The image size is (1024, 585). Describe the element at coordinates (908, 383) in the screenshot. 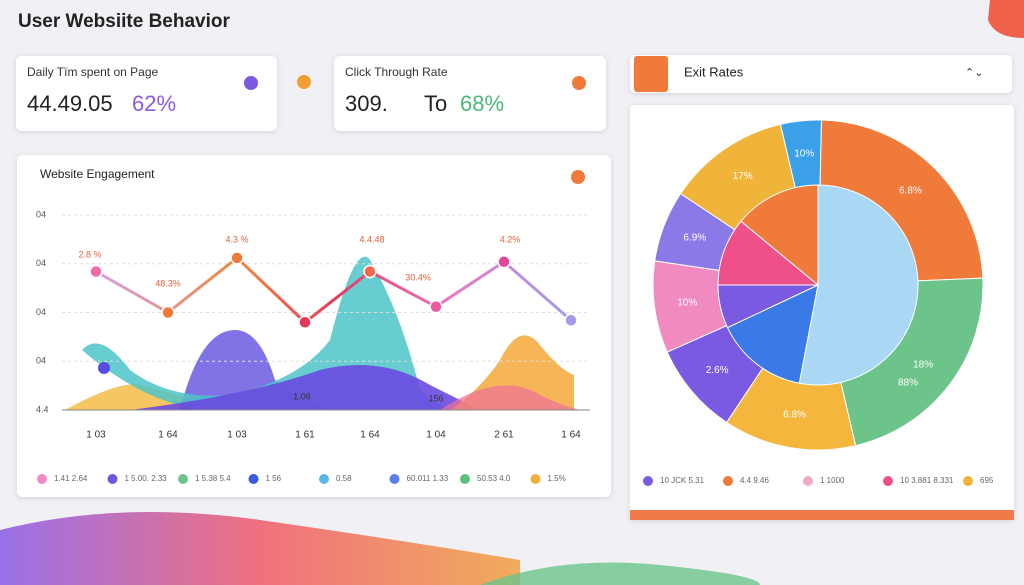

I see `annotation: 88%` at that location.